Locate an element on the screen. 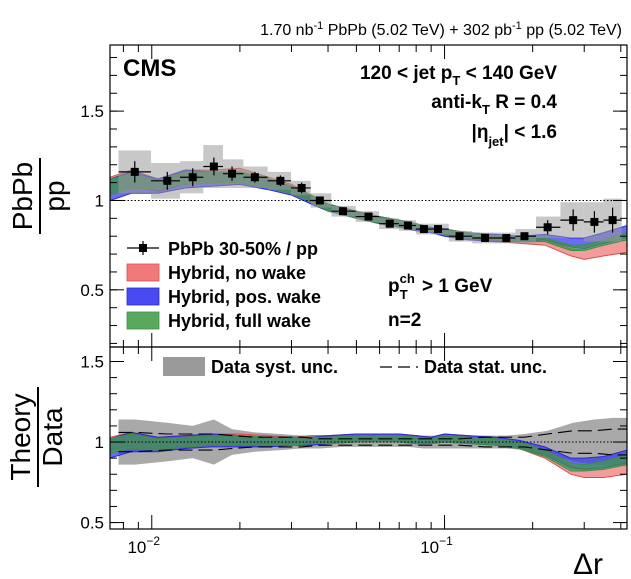 This screenshot has width=631, height=579. legend-entry-no-wake: Hybrid, no wake is located at coordinates (216, 273).